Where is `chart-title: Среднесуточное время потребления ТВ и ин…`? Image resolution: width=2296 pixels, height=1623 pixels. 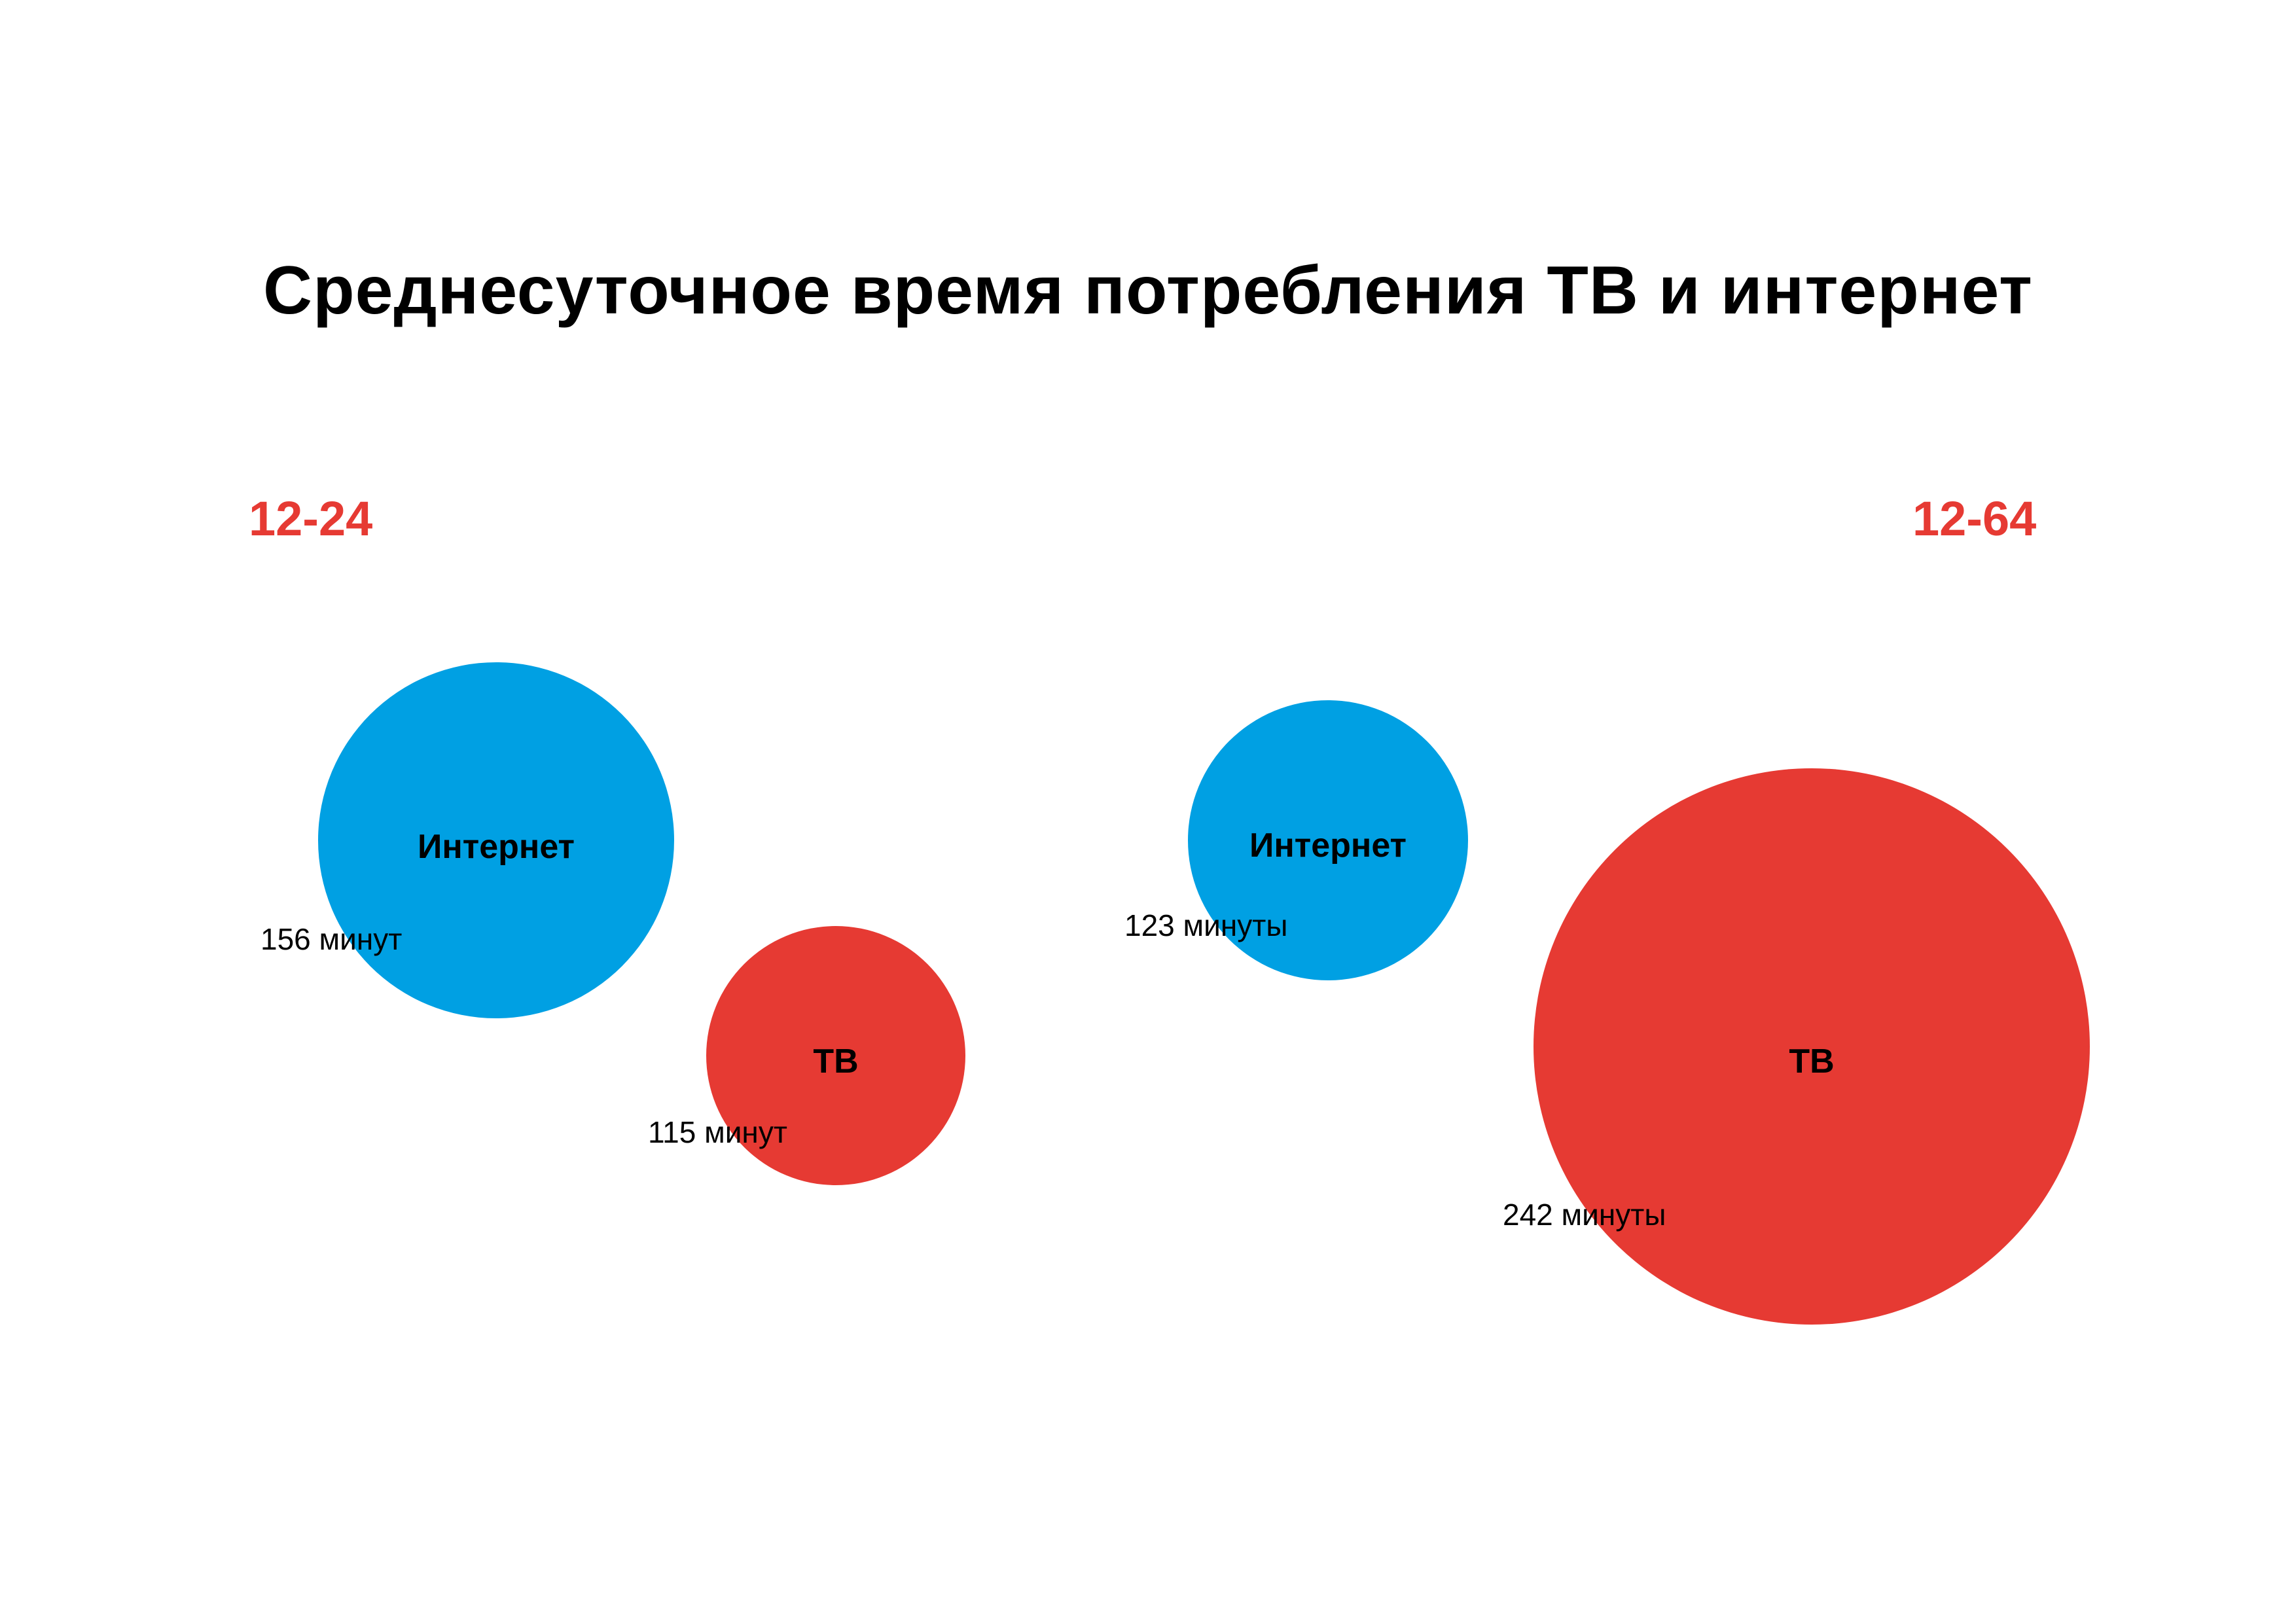 chart-title: Среднесуточное время потребления ТВ и ин… is located at coordinates (1148, 291).